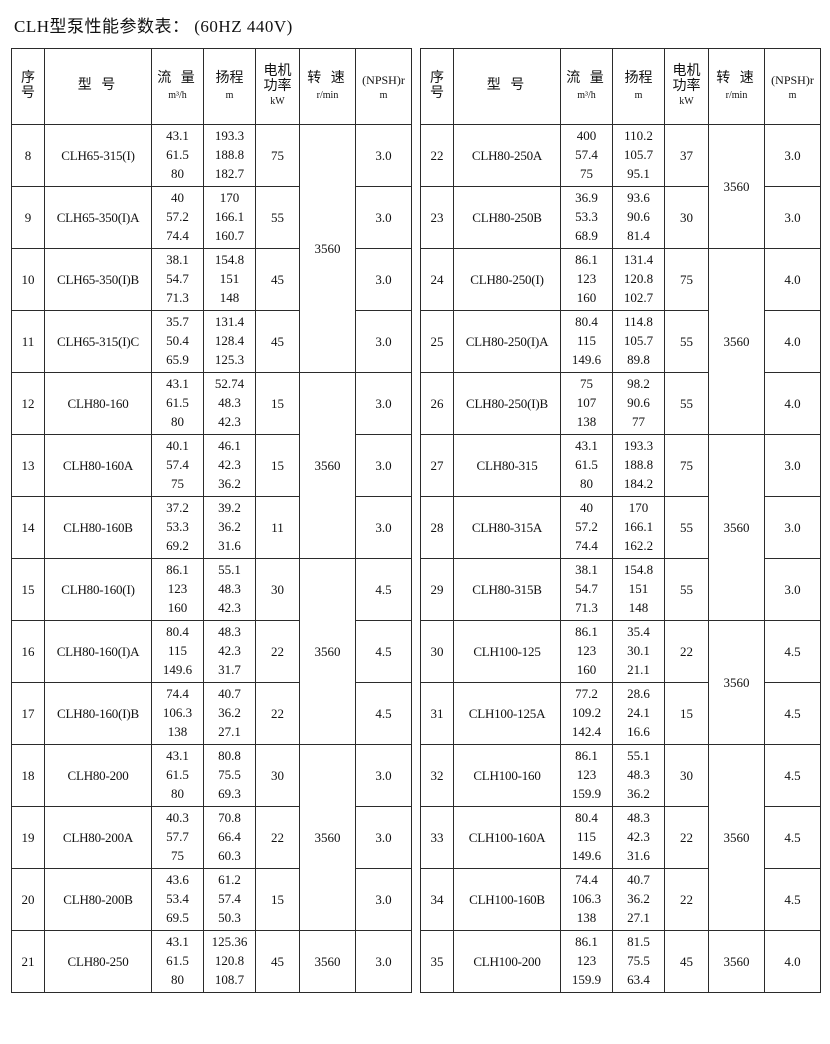 The width and height of the screenshot is (830, 1044). I want to click on header-head-label: 扬程, so click(229, 79).